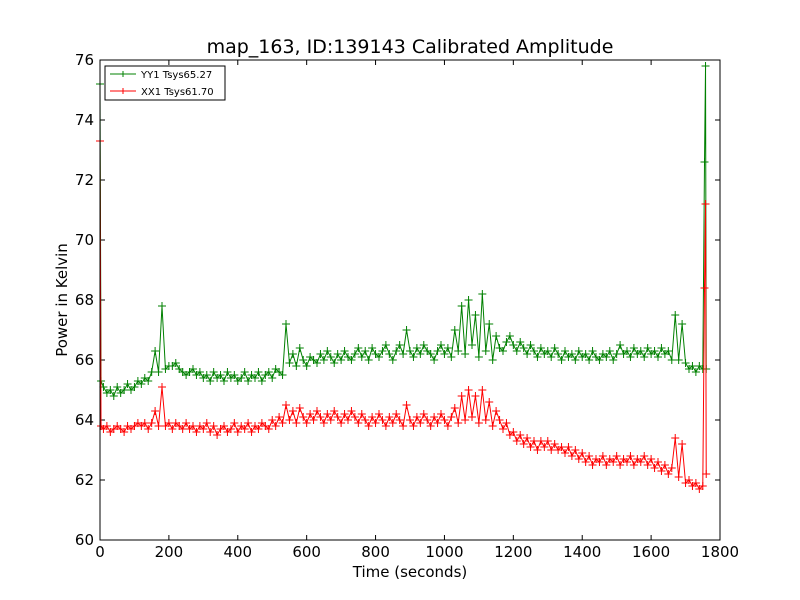 This screenshot has height=600, width=800. What do you see at coordinates (513, 552) in the screenshot?
I see `x-tick-label: 1200` at bounding box center [513, 552].